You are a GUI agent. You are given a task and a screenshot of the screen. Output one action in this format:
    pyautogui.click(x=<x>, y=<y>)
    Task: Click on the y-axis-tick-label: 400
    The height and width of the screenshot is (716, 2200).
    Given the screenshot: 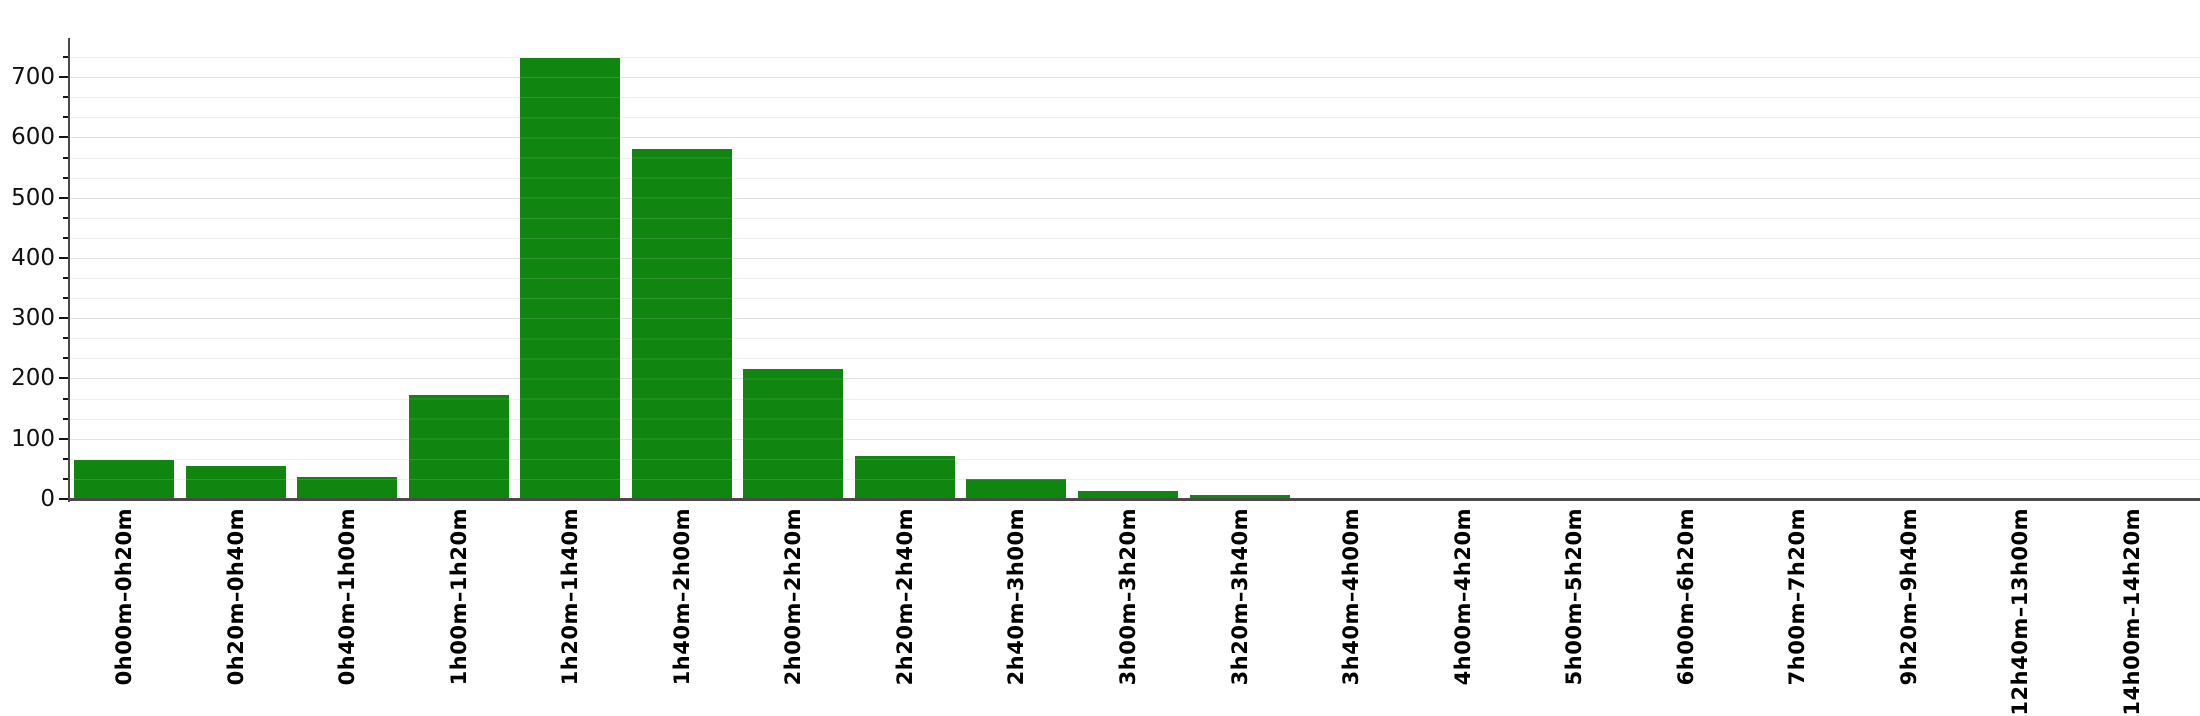 What is the action you would take?
    pyautogui.click(x=33, y=257)
    